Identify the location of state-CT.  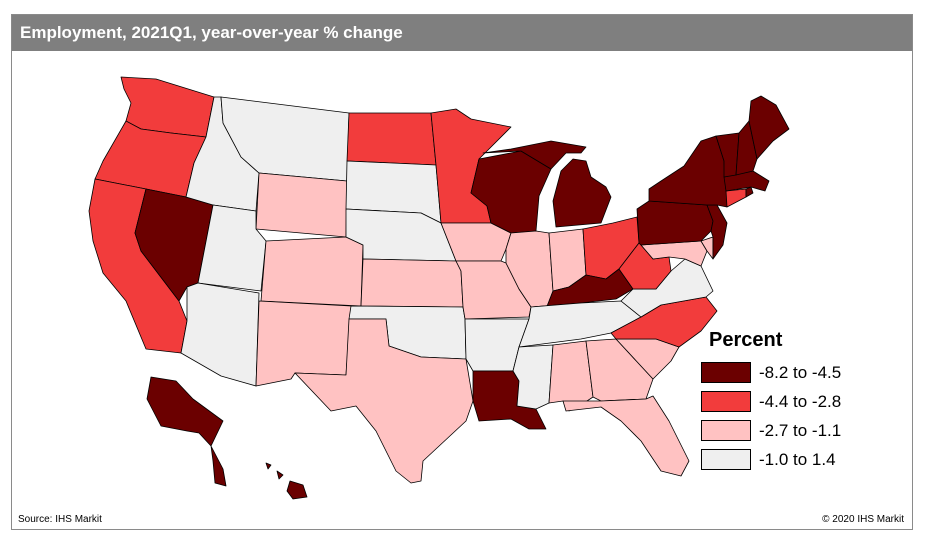
(736, 198).